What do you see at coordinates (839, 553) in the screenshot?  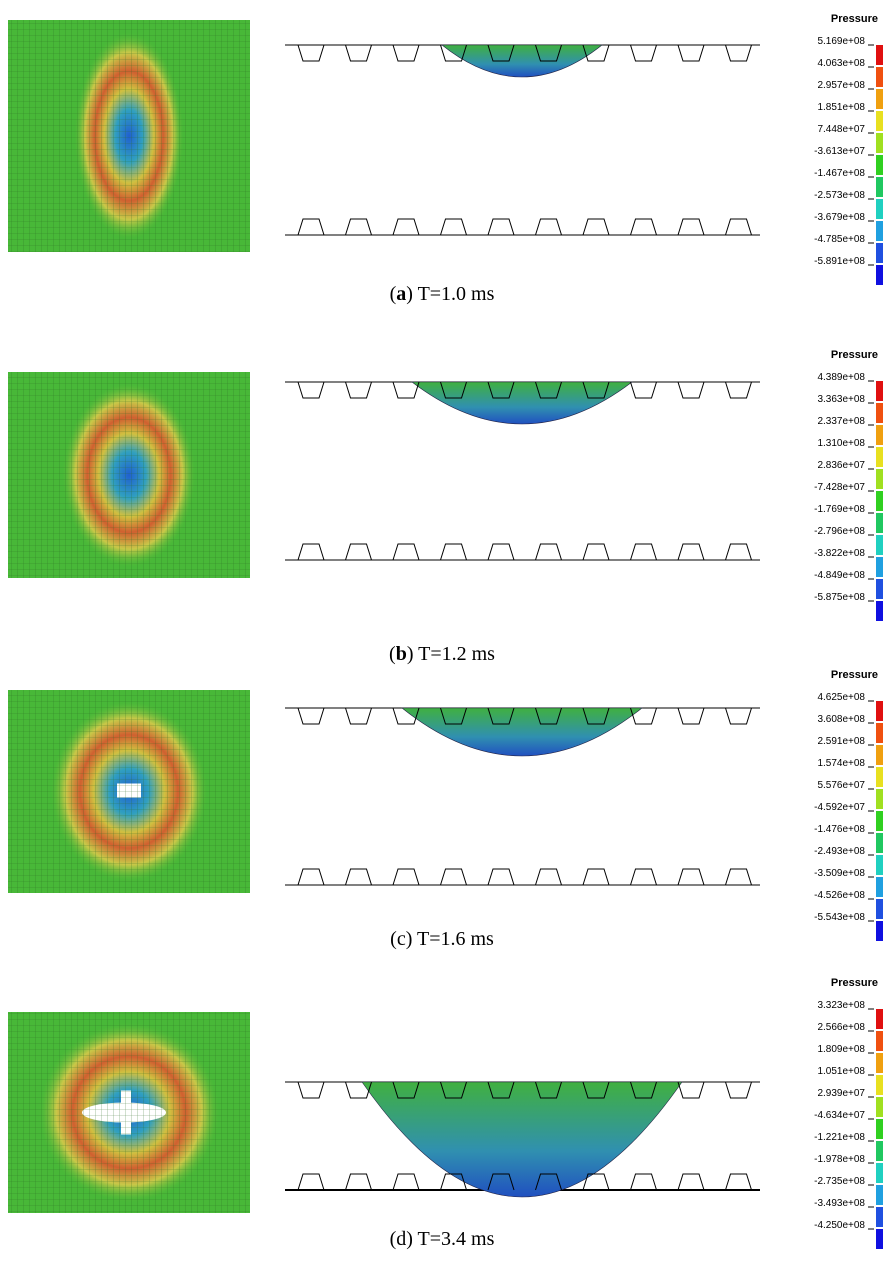 I see `legend-label: -3.822e+08` at bounding box center [839, 553].